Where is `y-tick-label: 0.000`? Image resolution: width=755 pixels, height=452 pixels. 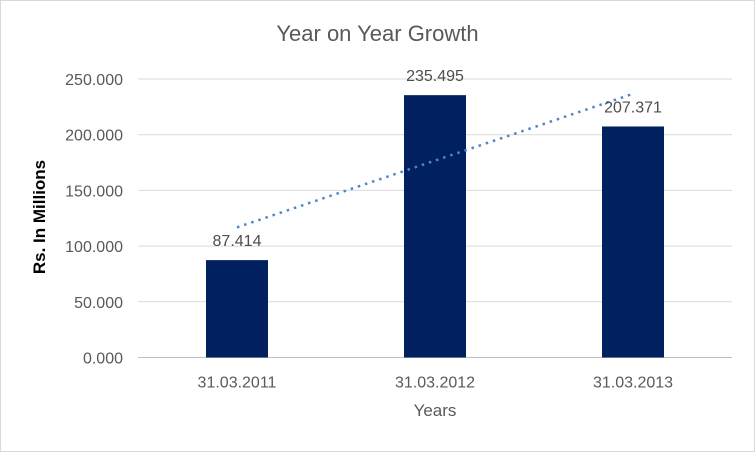
y-tick-label: 0.000 is located at coordinates (103, 359).